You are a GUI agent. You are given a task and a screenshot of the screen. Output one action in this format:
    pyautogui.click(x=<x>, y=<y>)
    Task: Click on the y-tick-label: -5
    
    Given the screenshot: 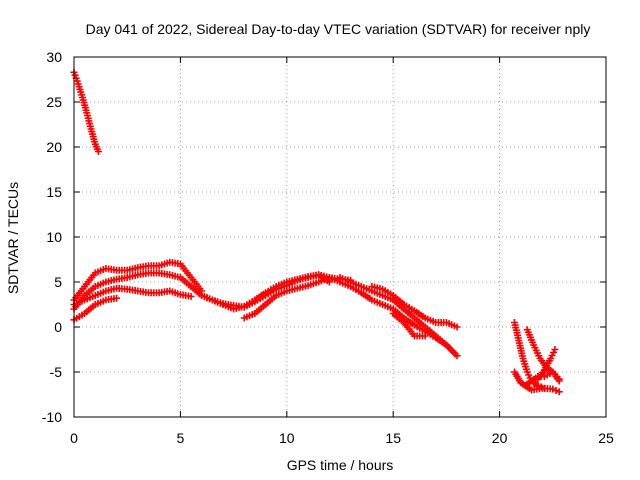 What is the action you would take?
    pyautogui.click(x=56, y=372)
    